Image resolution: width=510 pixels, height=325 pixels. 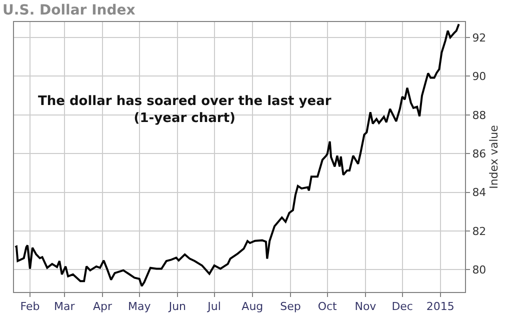 What do you see at coordinates (177, 307) in the screenshot?
I see `x-tick-label: Jun` at bounding box center [177, 307].